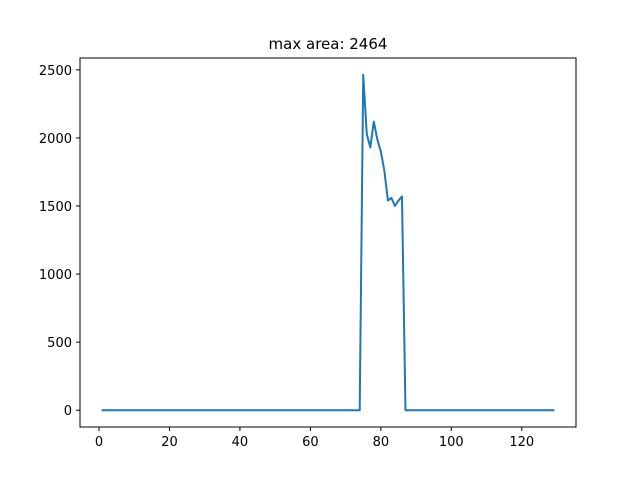  I want to click on x-tick-label: 60, so click(310, 442).